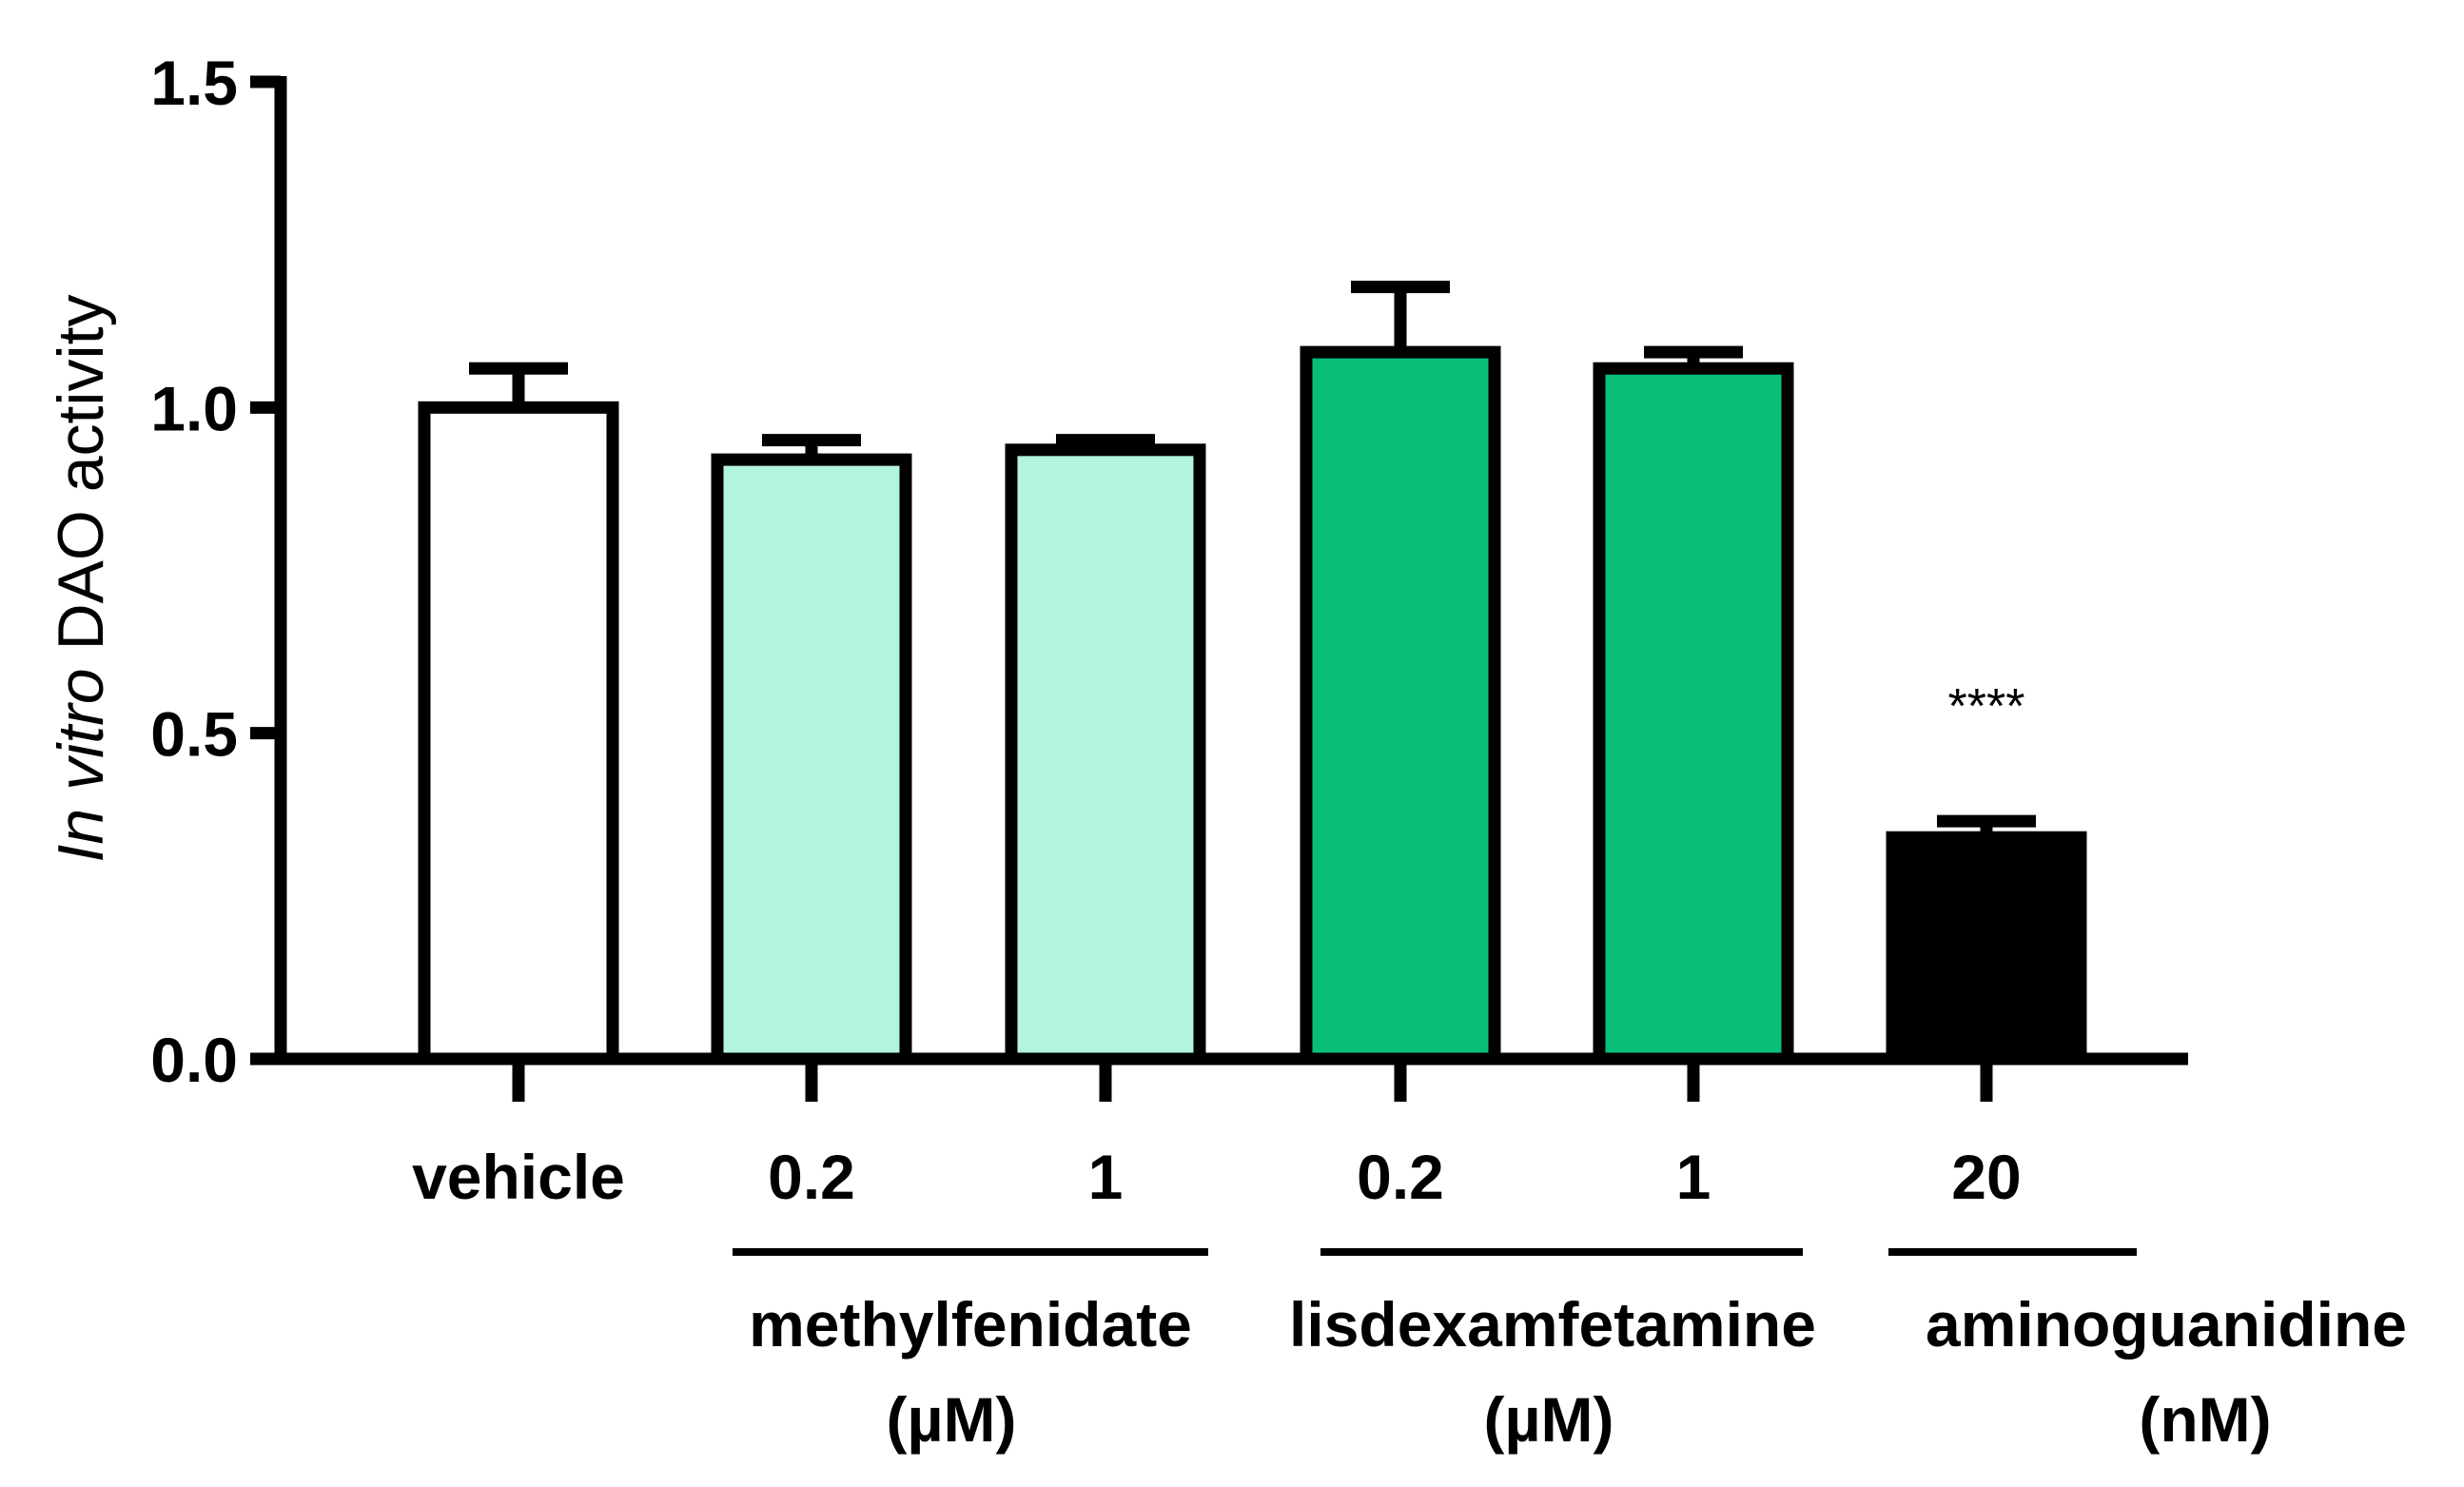 The width and height of the screenshot is (2464, 1487). I want to click on y-axis-label: In vitro DAO activity, so click(81, 578).